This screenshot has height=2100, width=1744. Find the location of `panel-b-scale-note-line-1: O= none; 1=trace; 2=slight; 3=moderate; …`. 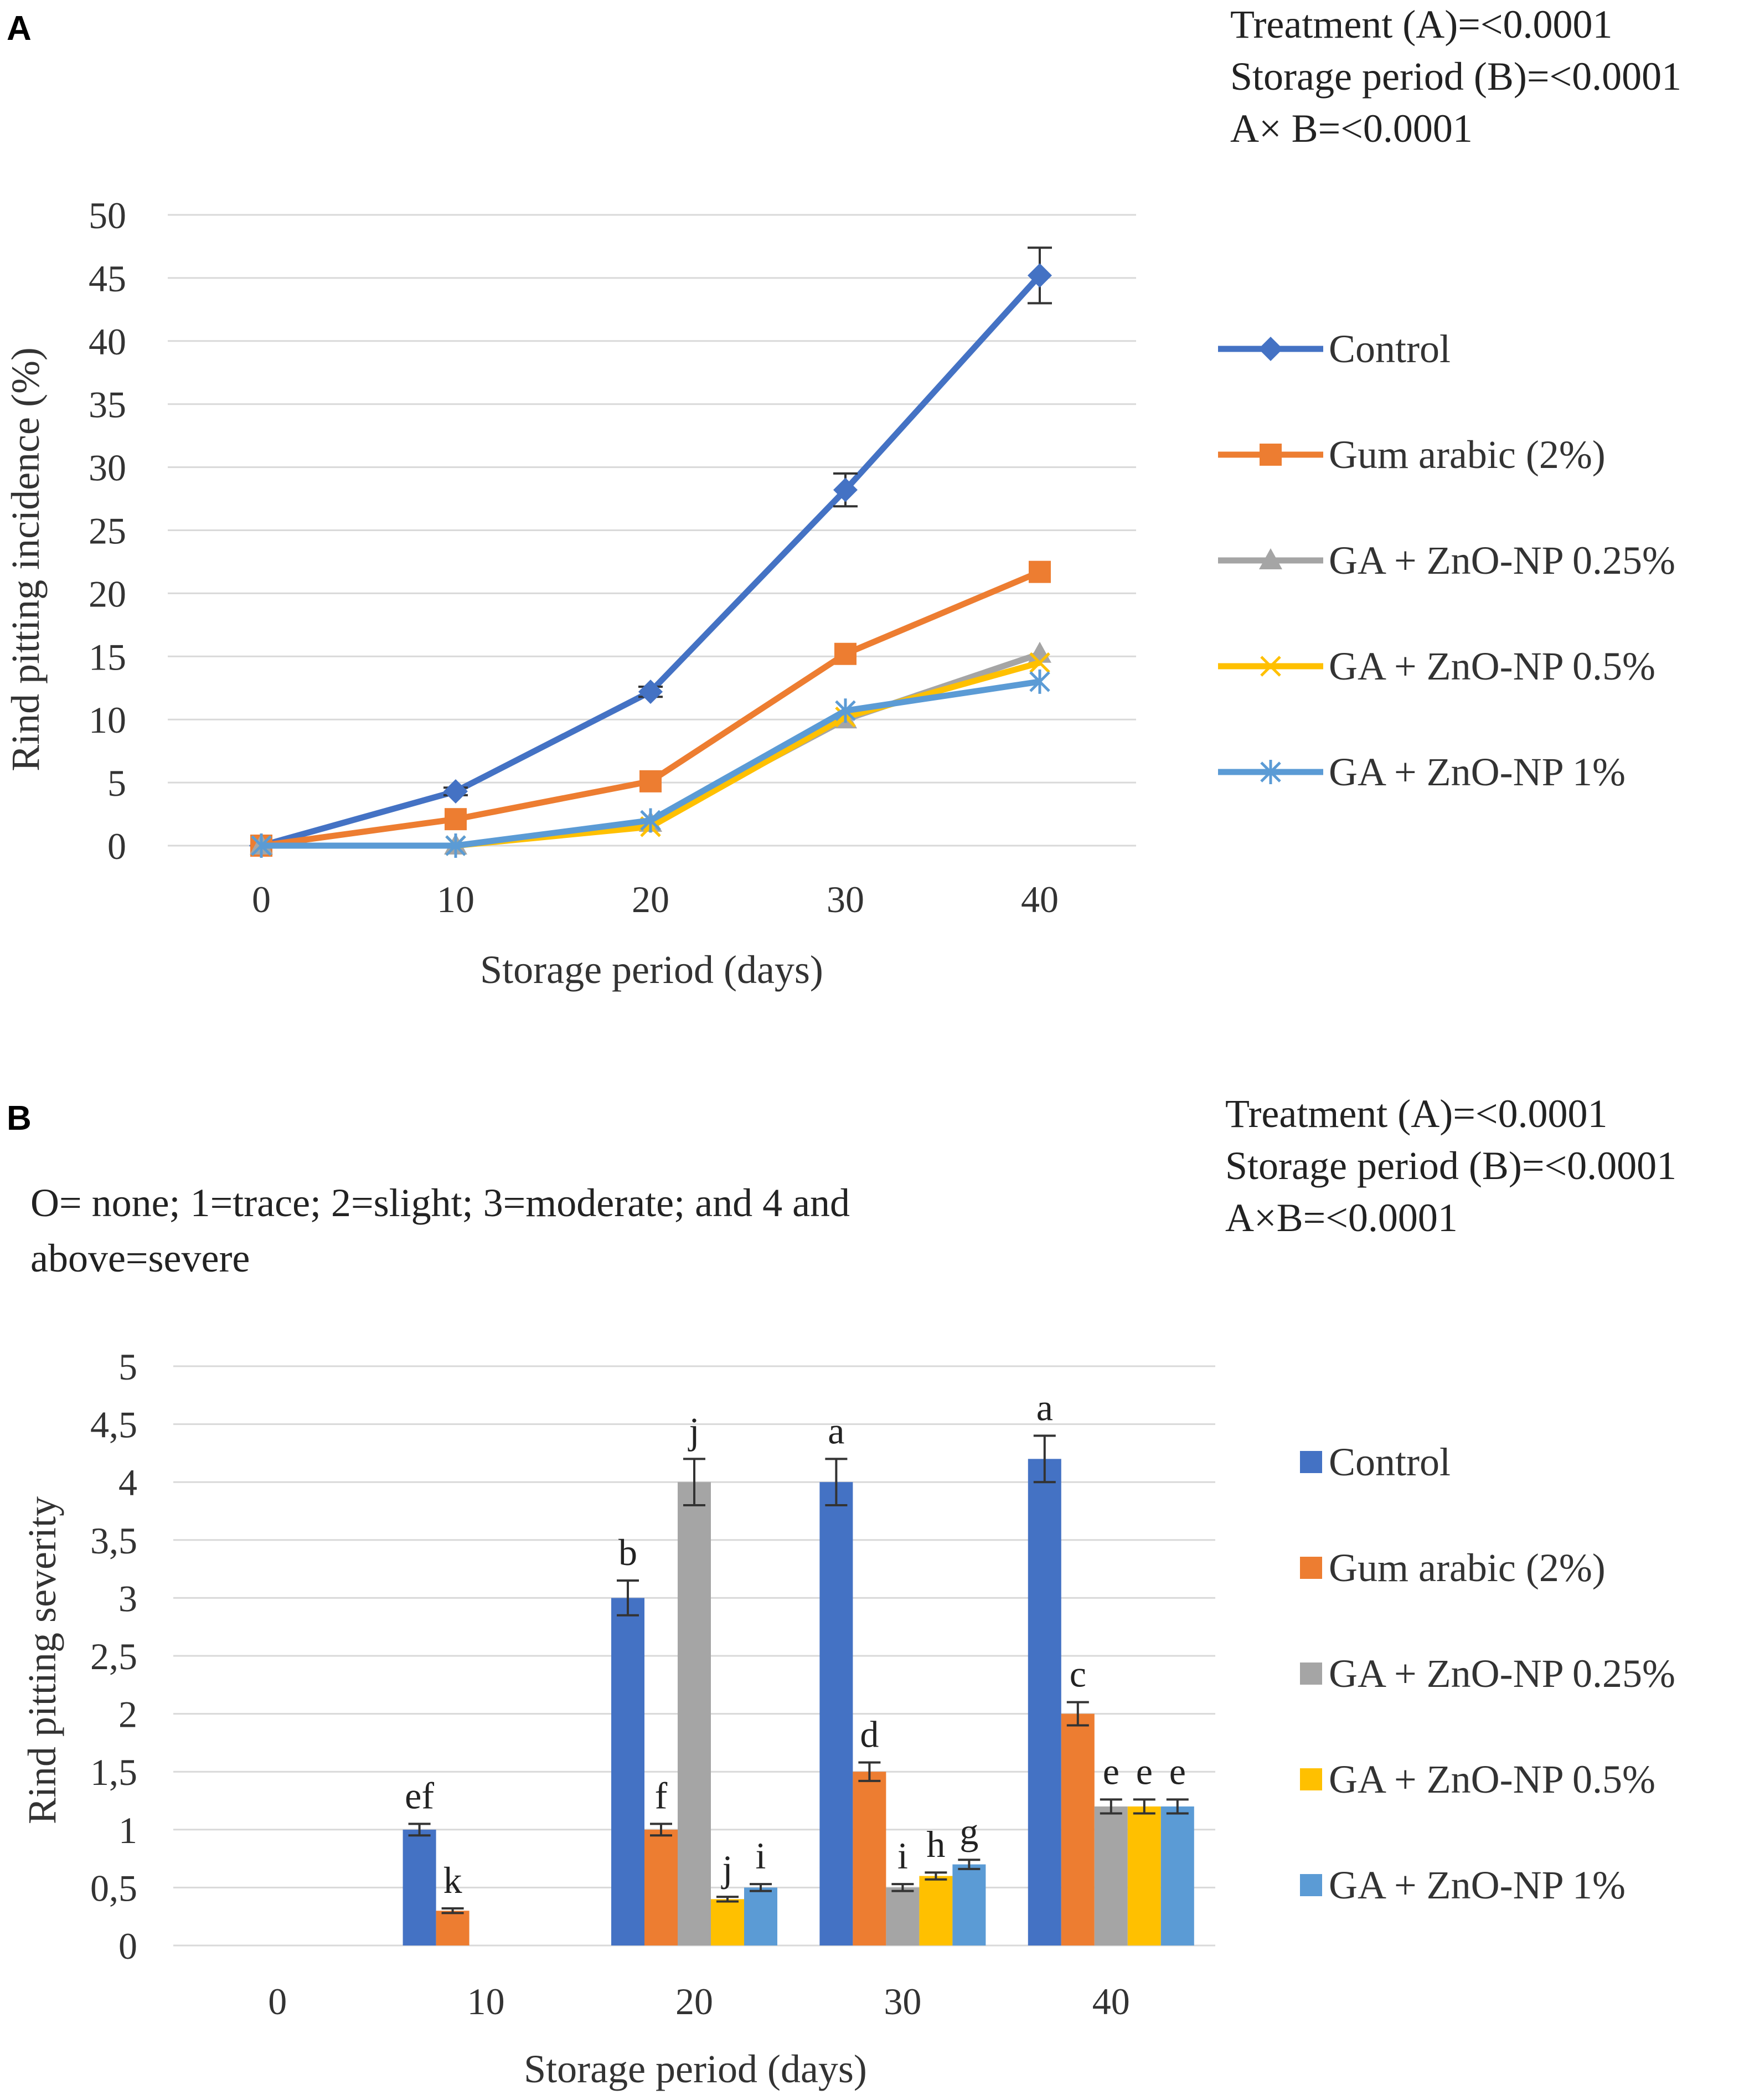

panel-b-scale-note-line-1: O= none; 1=trace; 2=slight; 3=moderate; … is located at coordinates (440, 1203).